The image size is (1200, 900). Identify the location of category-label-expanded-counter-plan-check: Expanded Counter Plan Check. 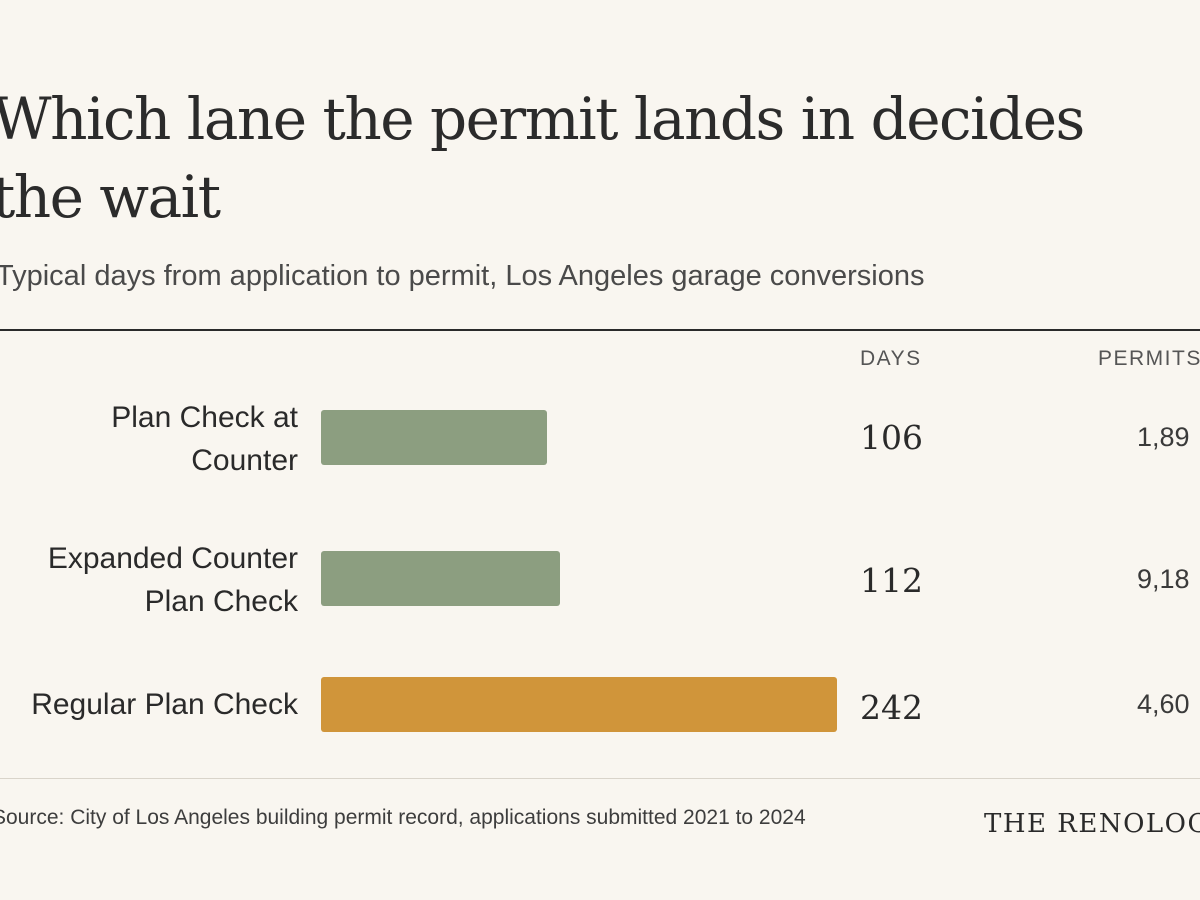
(172, 580).